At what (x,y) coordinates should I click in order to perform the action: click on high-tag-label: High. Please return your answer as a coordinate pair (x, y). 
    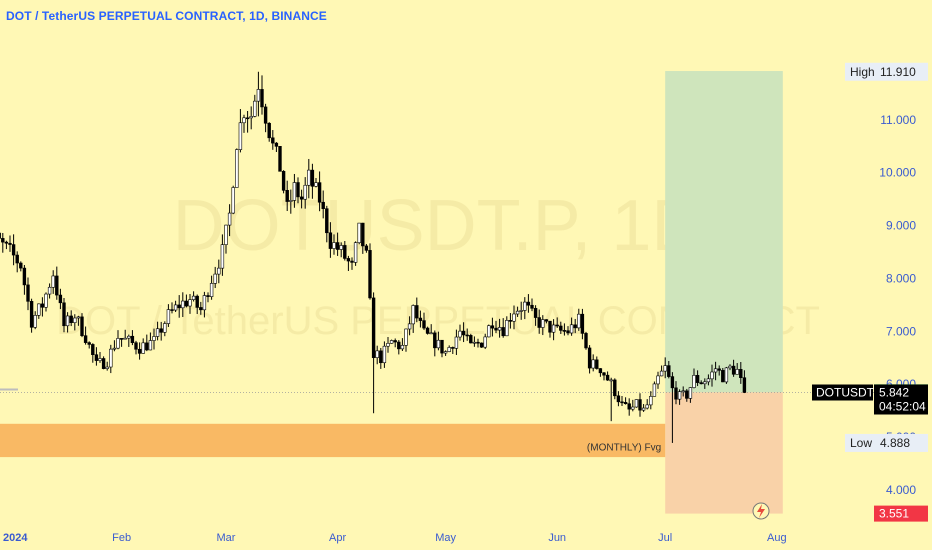
    Looking at the image, I should click on (862, 72).